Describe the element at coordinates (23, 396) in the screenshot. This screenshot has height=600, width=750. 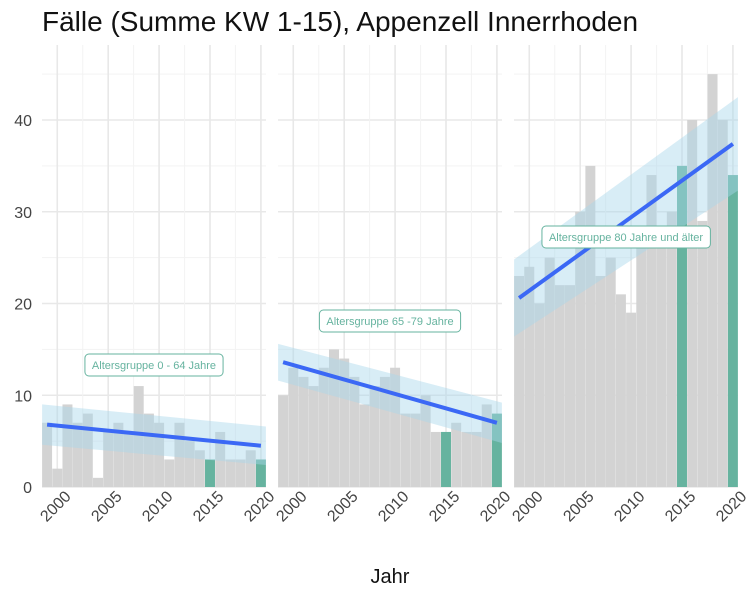
I see `y-tick-label: 10` at that location.